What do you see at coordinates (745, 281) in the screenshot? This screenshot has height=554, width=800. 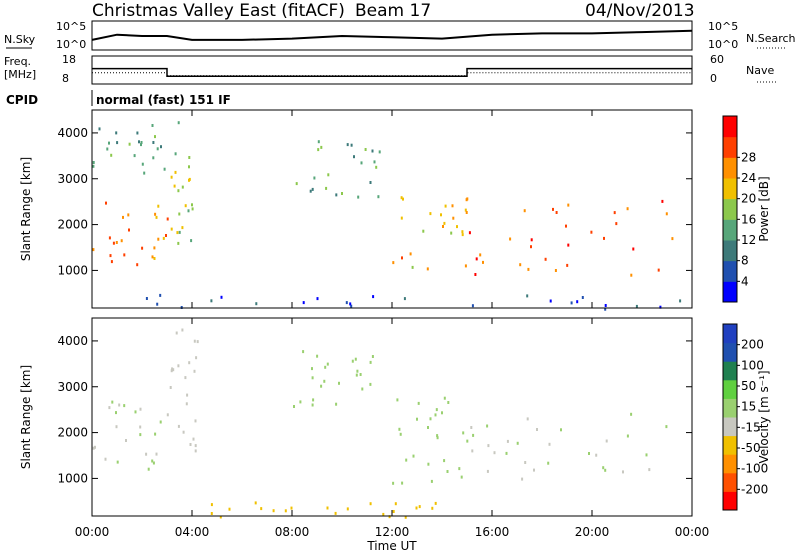 I see `power-colorbar-label-0: 4` at bounding box center [745, 281].